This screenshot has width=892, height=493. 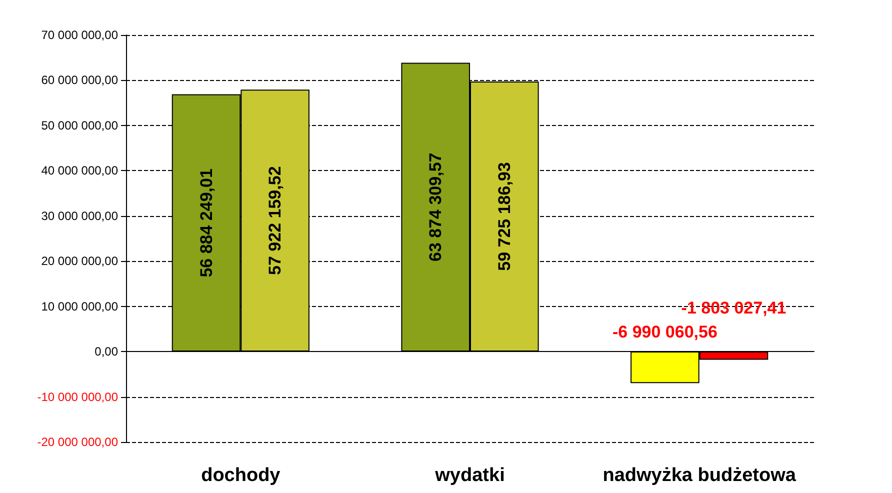 I want to click on y-tick-label: 40 000 000,00, so click(x=79, y=171).